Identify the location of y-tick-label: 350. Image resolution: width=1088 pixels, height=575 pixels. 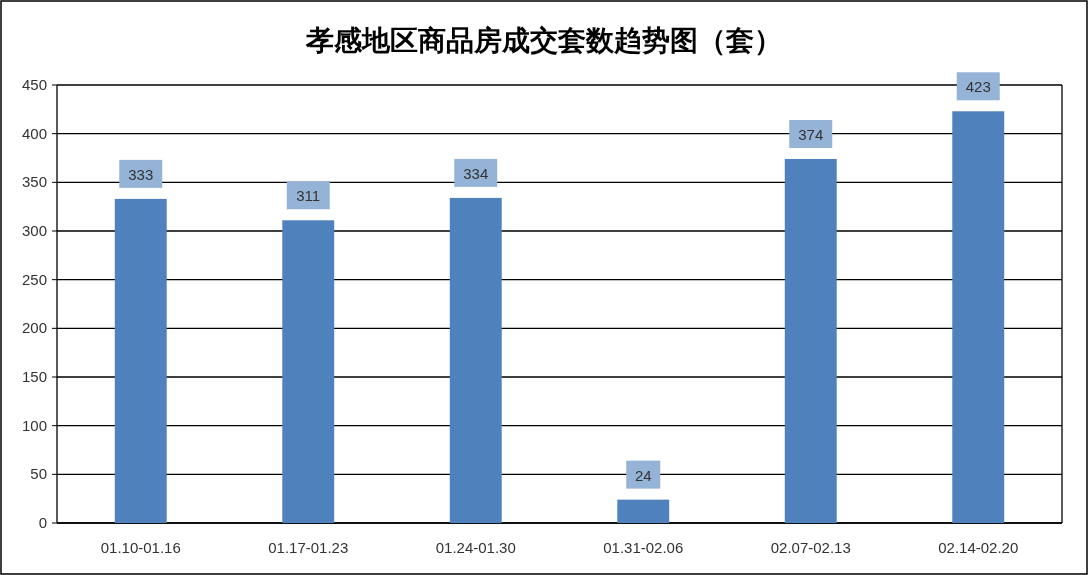
(34, 182).